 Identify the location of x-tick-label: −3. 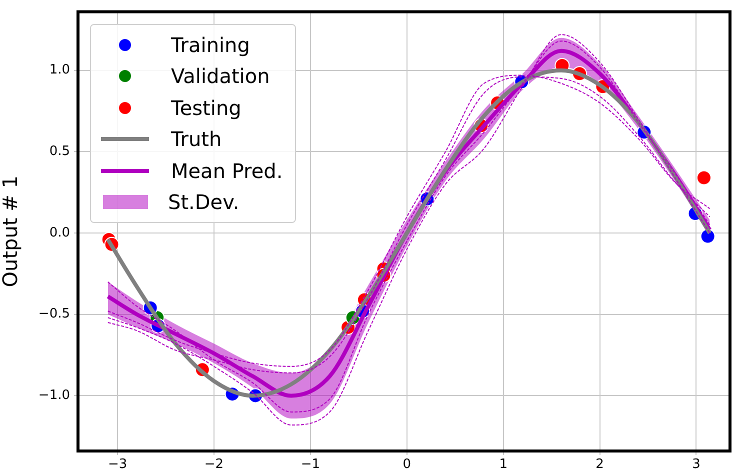
(118, 463).